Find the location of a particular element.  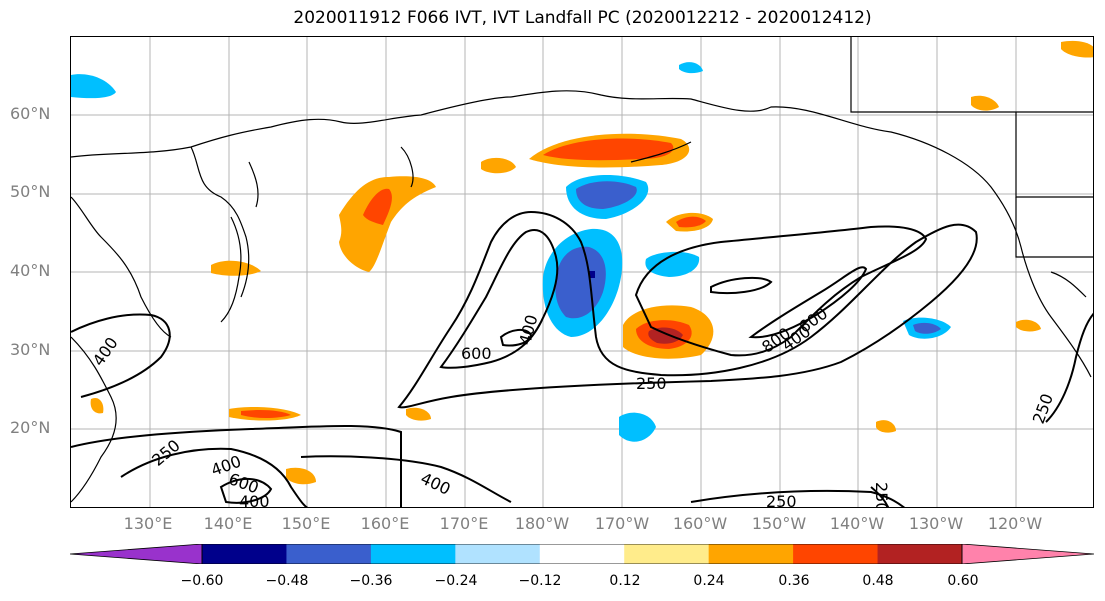

lat-label-50n: 50°N is located at coordinates (30, 191).